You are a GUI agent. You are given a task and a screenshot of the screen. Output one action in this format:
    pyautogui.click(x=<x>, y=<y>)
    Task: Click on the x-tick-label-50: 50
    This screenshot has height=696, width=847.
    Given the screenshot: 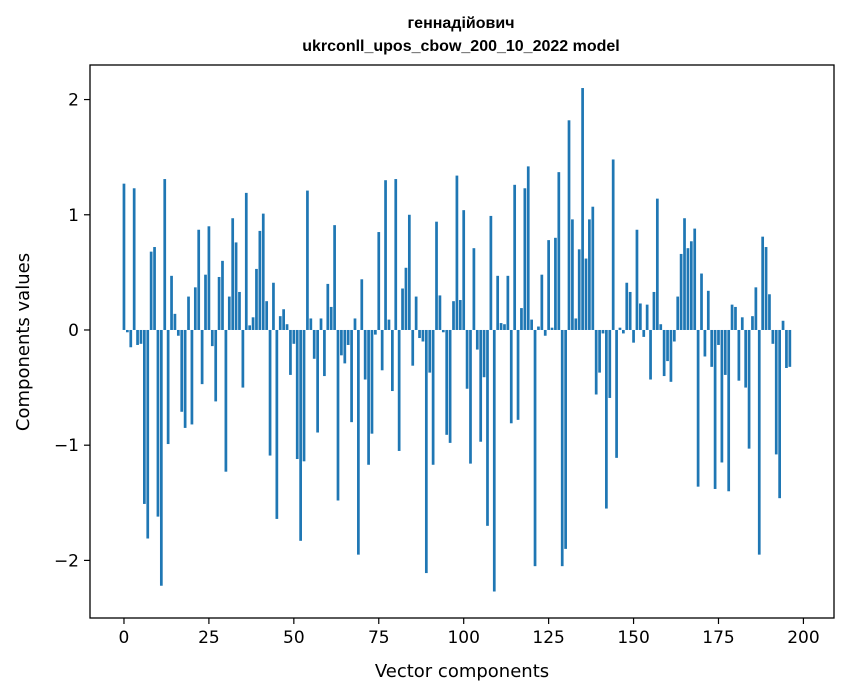 What is the action you would take?
    pyautogui.click(x=294, y=638)
    